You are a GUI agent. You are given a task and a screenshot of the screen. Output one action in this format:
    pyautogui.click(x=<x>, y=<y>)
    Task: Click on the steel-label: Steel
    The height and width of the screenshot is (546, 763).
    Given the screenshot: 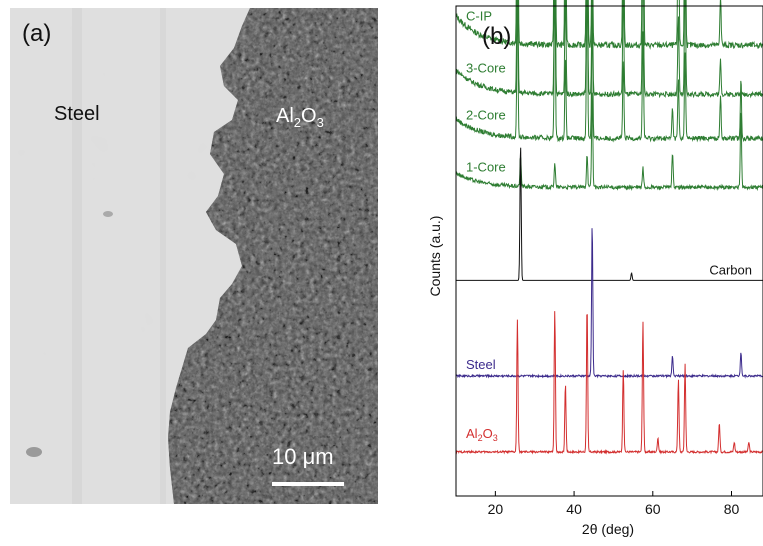 What is the action you would take?
    pyautogui.click(x=77, y=114)
    